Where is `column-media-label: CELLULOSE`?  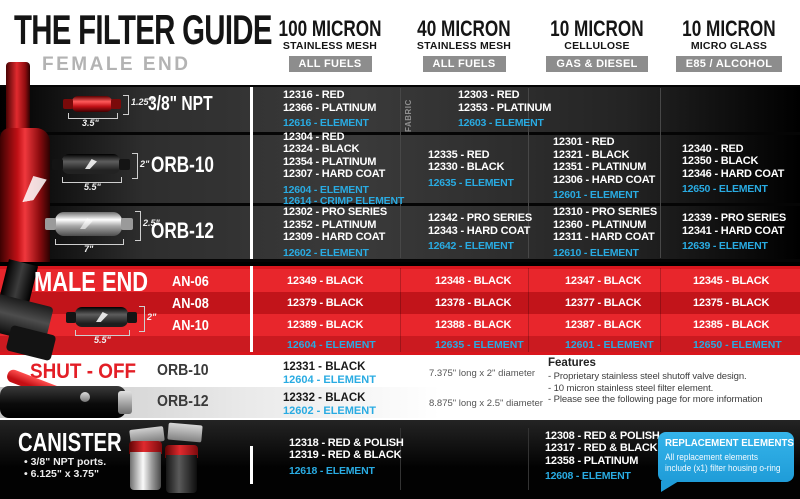 column-media-label: CELLULOSE is located at coordinates (597, 46).